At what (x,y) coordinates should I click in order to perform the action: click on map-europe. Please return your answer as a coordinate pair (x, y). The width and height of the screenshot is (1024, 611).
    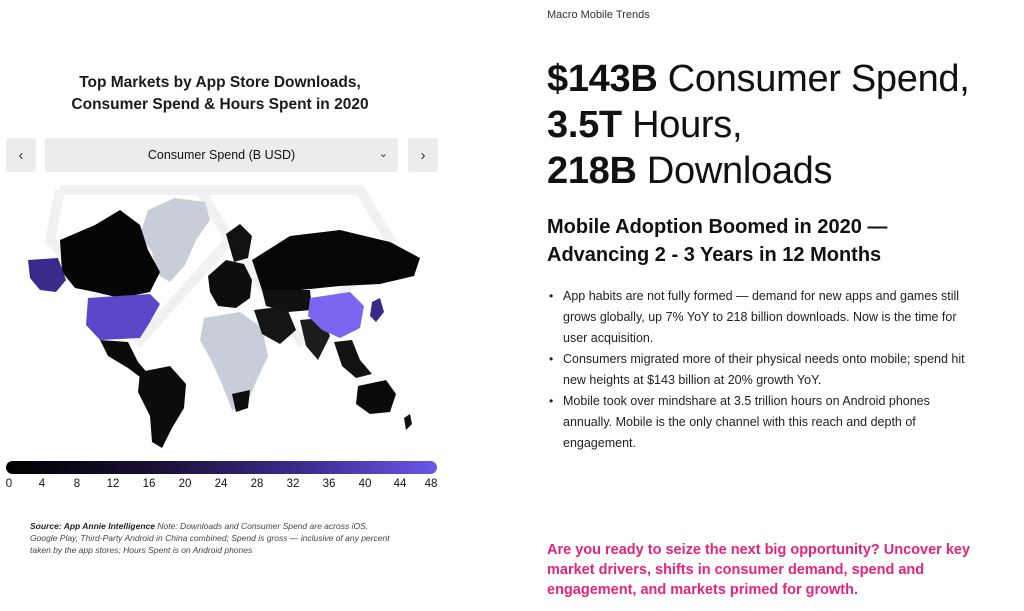
    Looking at the image, I should click on (230, 284).